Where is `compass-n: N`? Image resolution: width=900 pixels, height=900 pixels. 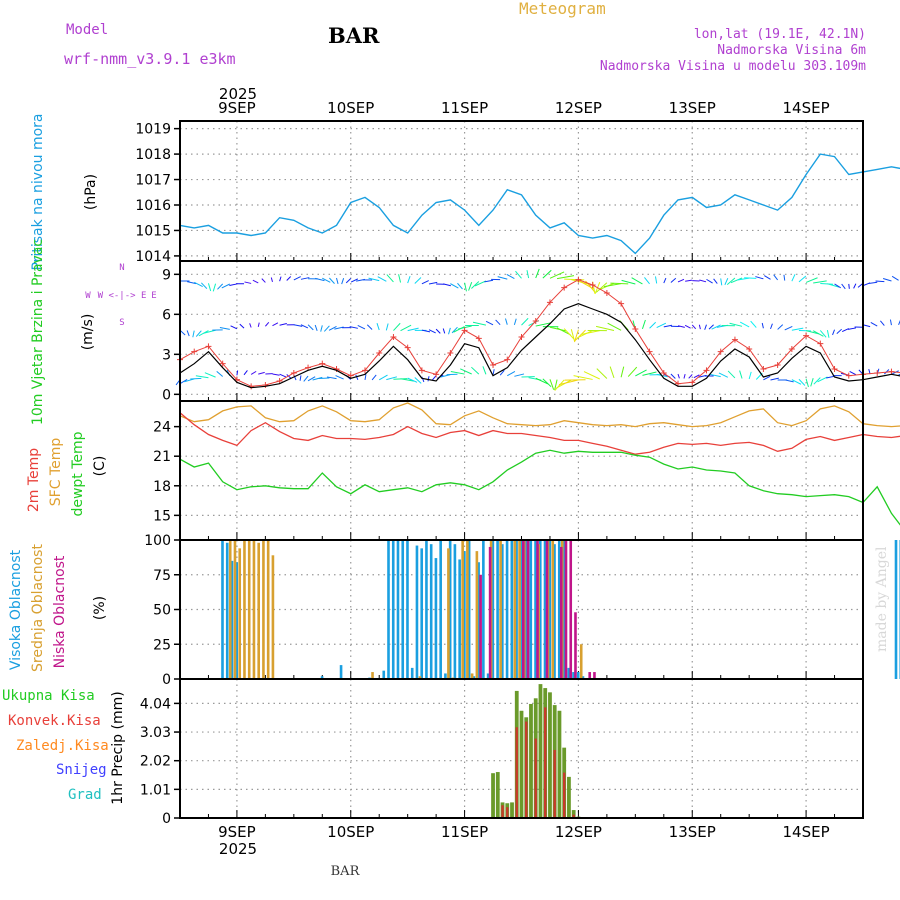
compass-n: N is located at coordinates (121, 268).